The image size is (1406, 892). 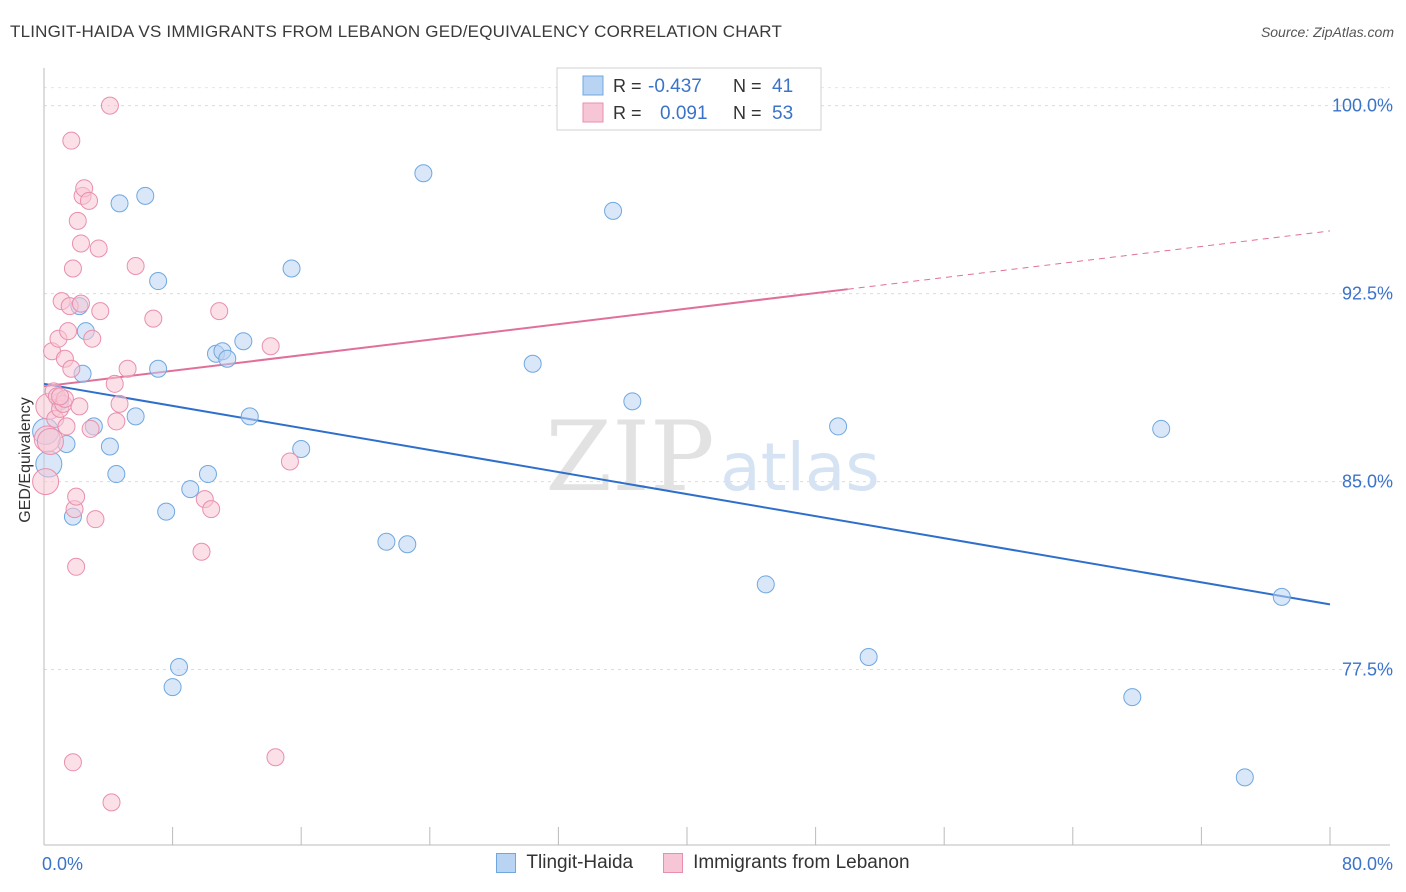 I want to click on series-legend: Tlingit-Haida Immigrants from Lebanon, so click(x=703, y=863).